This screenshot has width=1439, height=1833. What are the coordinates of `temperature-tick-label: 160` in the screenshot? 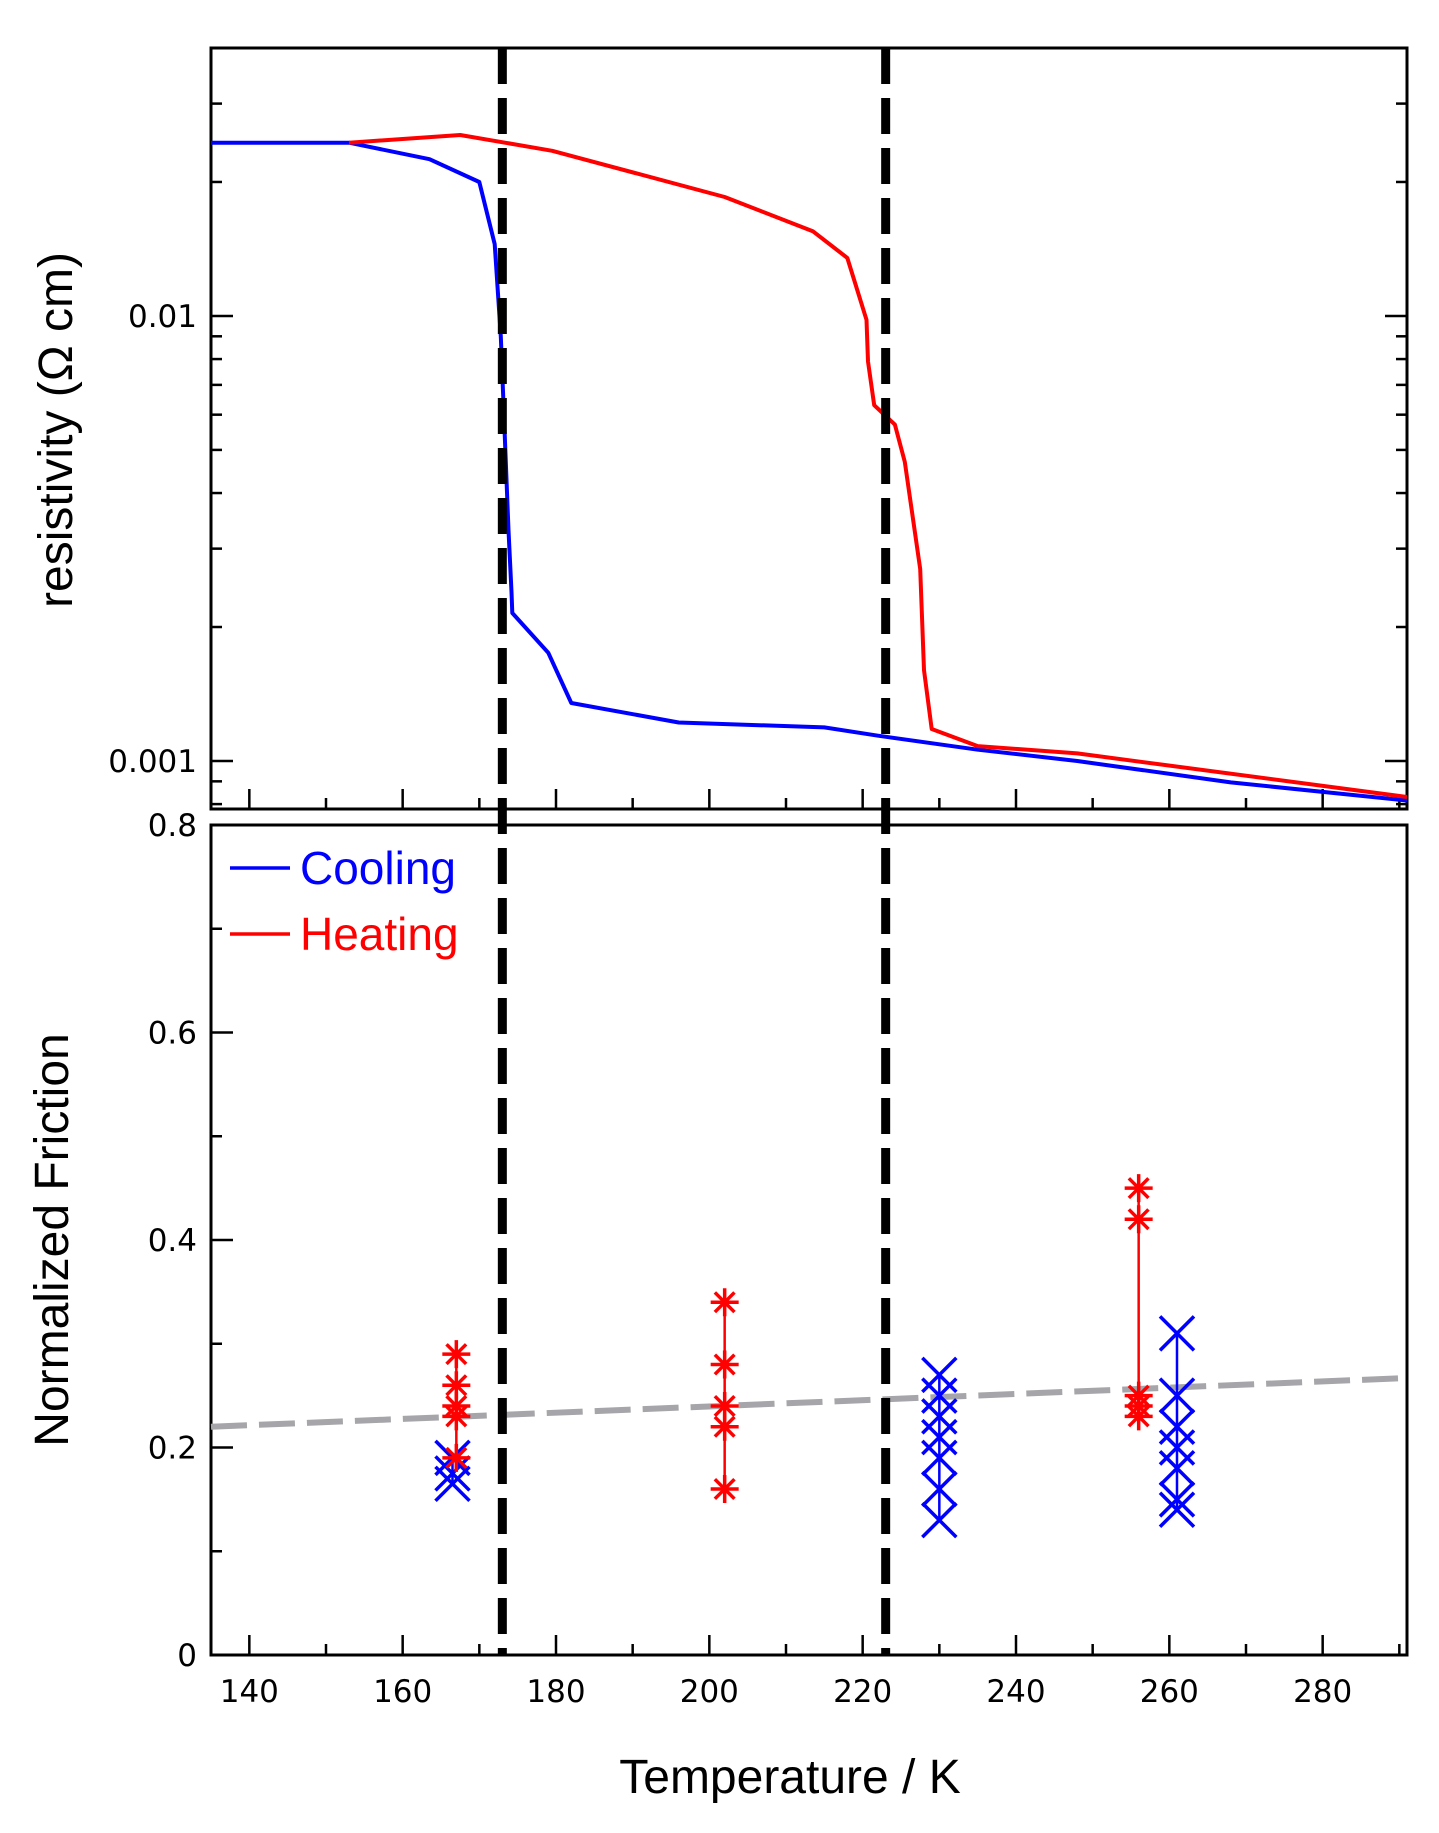 It's located at (402, 1692).